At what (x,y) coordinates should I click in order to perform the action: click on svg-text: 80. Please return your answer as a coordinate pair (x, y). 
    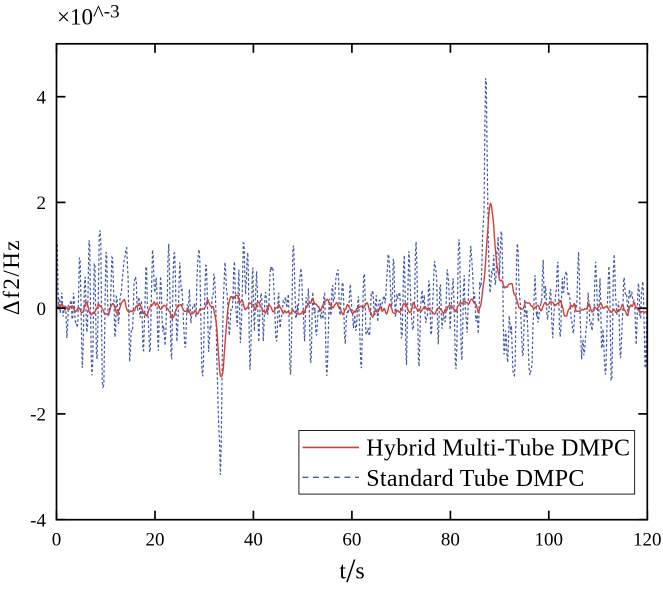
    Looking at the image, I should click on (450, 540).